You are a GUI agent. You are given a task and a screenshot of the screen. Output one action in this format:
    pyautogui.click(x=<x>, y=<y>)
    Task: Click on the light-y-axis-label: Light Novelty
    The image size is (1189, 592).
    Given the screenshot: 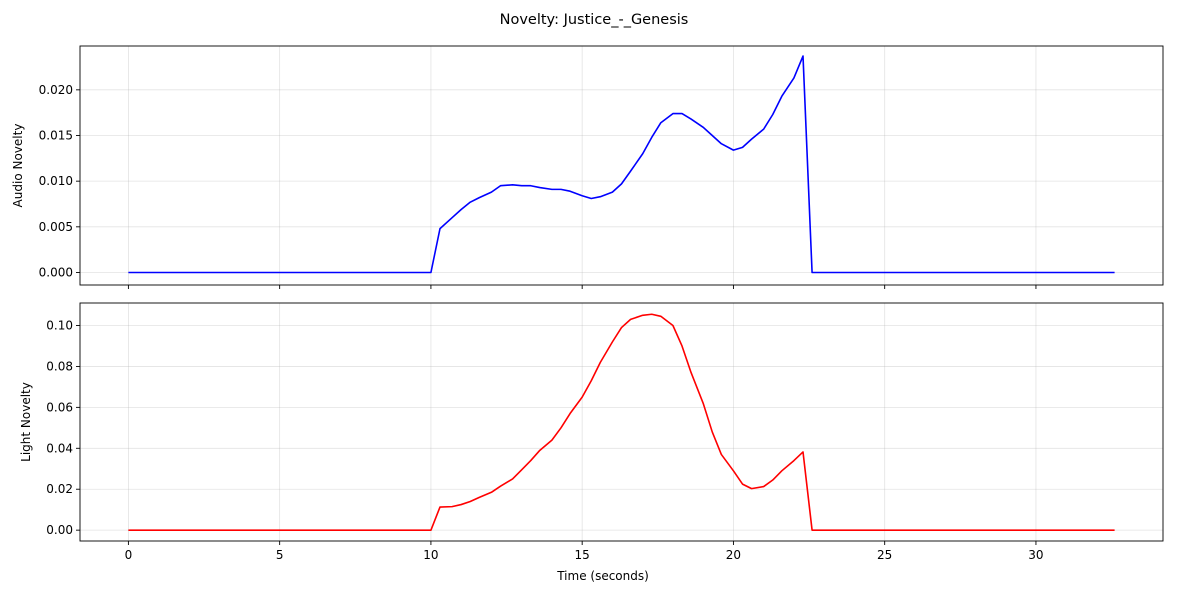 What is the action you would take?
    pyautogui.click(x=26, y=422)
    